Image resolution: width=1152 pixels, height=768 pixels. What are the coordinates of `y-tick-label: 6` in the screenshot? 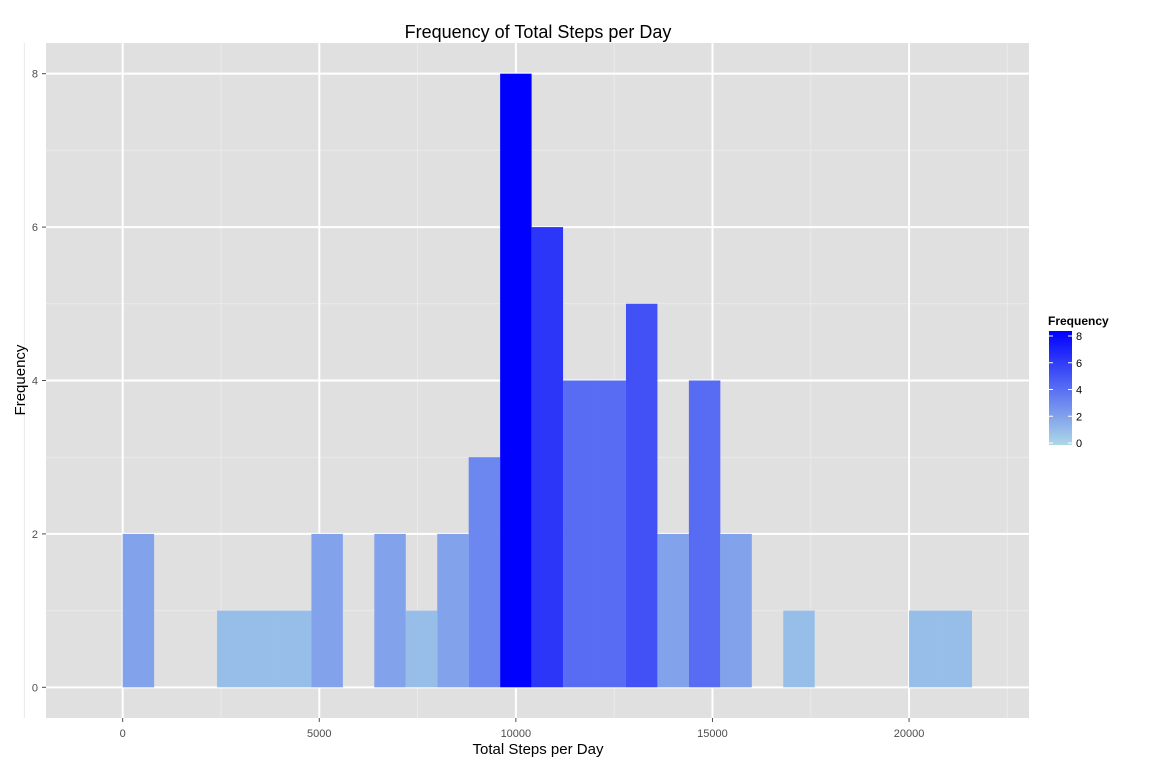 It's located at (35, 228).